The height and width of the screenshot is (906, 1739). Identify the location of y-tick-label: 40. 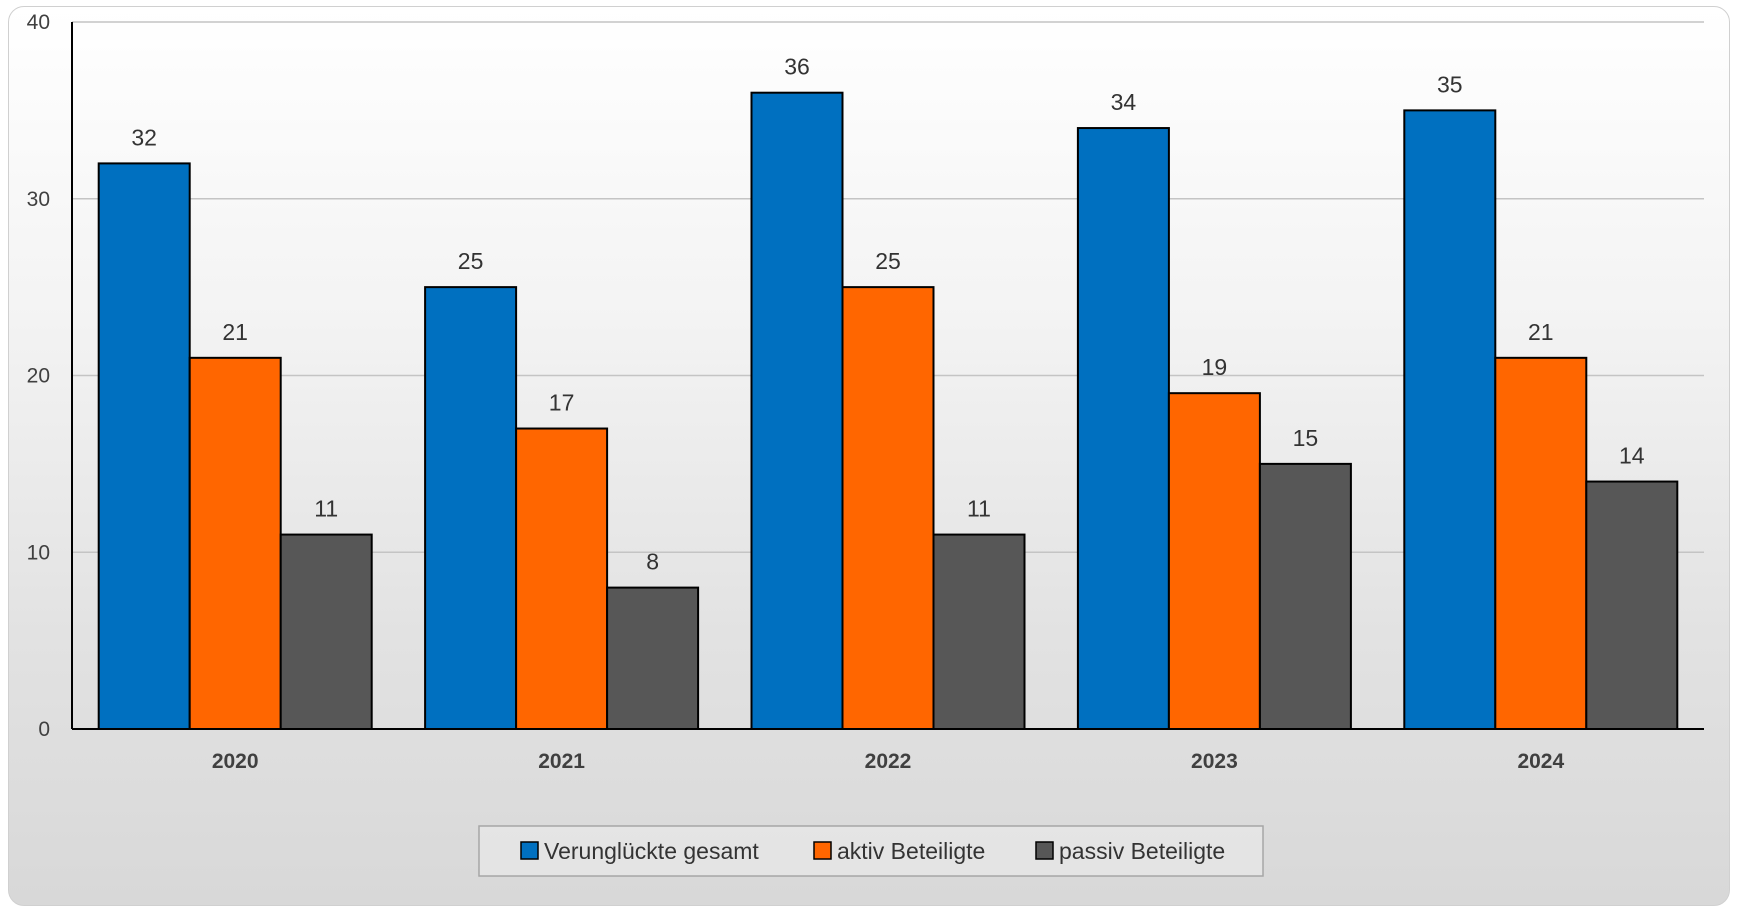
(38, 22).